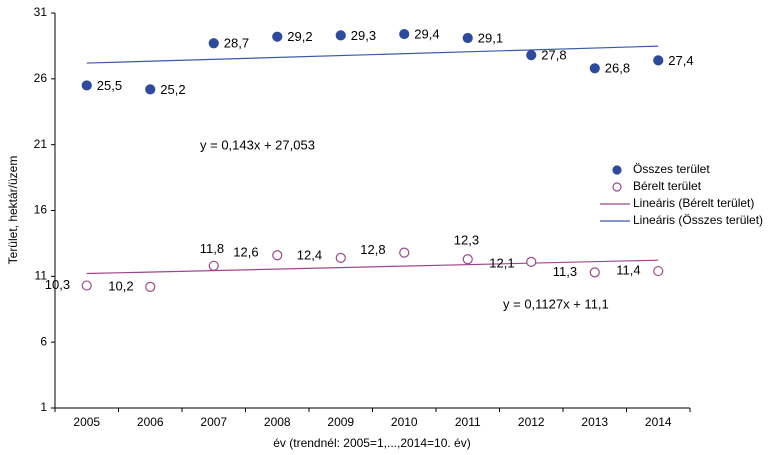  What do you see at coordinates (43, 407) in the screenshot?
I see `y-tick-label: 1` at bounding box center [43, 407].